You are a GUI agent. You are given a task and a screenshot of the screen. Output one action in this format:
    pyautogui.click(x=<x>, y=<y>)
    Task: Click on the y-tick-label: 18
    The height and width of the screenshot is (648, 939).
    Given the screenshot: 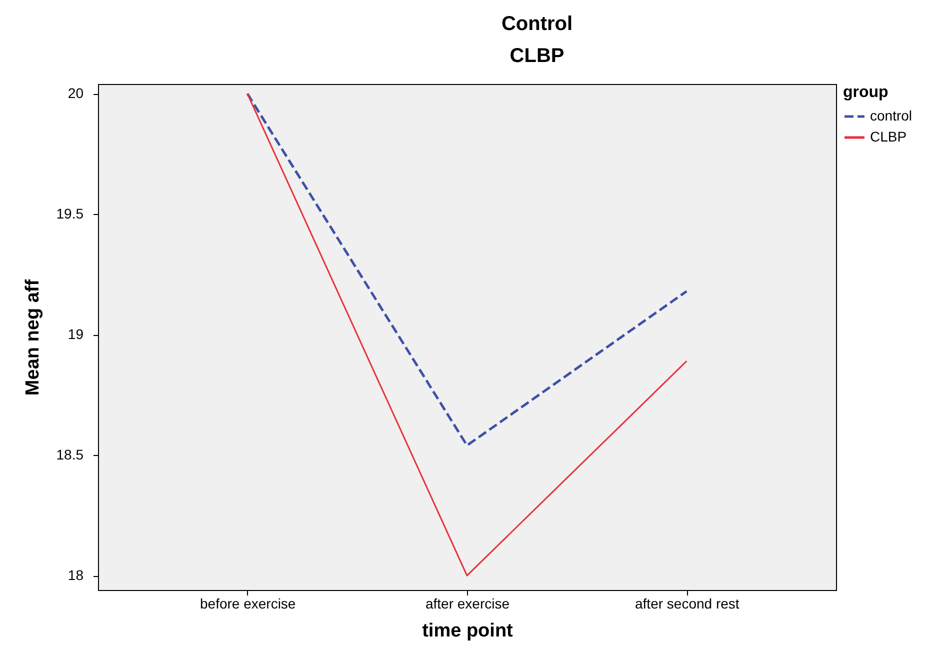 What is the action you would take?
    pyautogui.click(x=76, y=575)
    